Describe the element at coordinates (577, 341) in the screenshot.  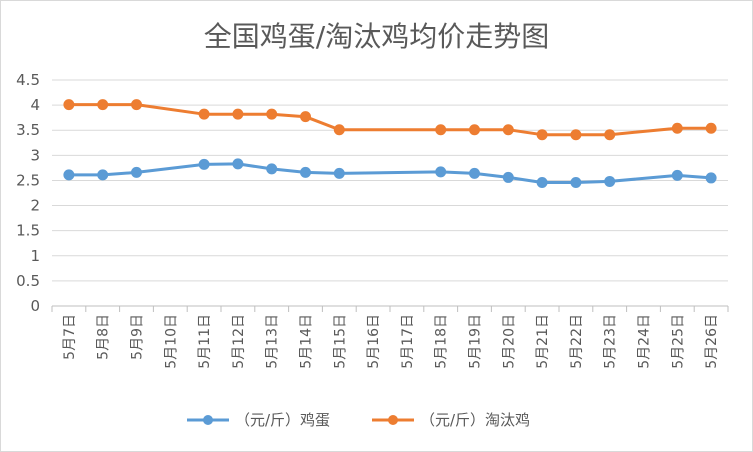
I see `x-tick-label: 5月22日` at that location.